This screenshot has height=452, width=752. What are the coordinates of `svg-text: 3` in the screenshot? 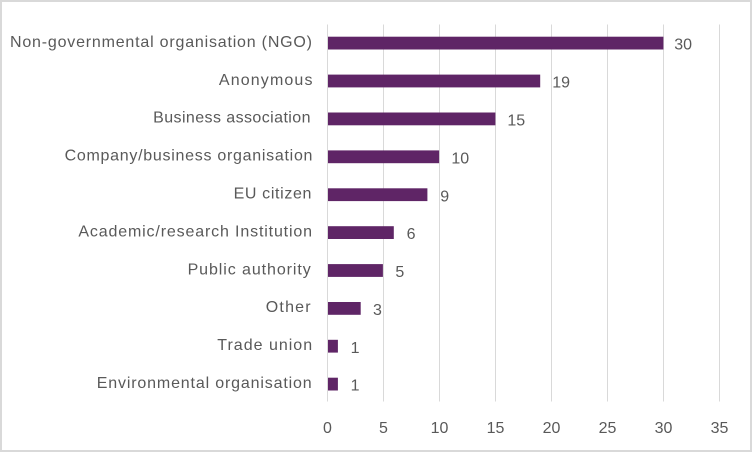 It's located at (377, 310).